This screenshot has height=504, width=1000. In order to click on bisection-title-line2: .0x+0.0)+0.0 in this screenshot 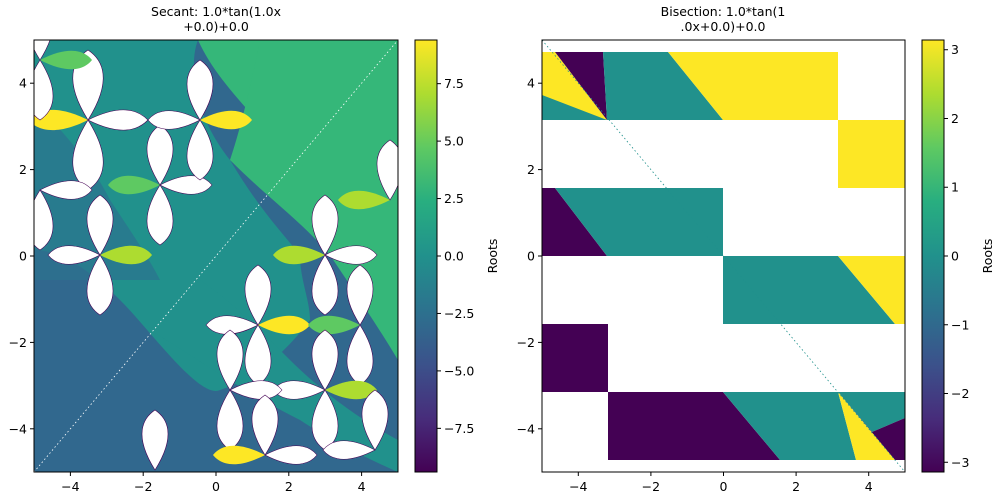, I will do `click(723, 26)`.